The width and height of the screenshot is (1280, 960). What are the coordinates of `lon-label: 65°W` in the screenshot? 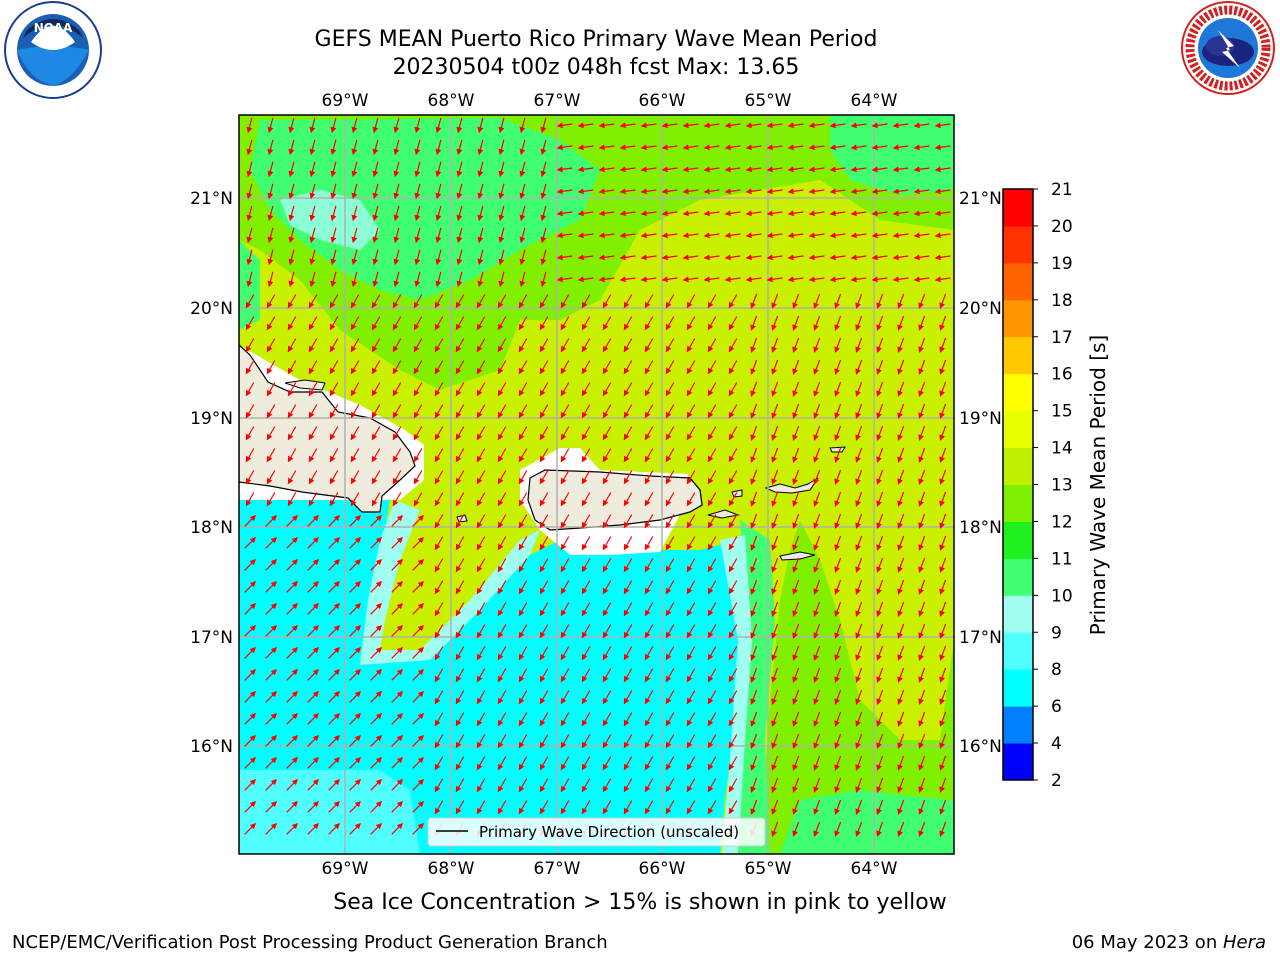 It's located at (768, 869).